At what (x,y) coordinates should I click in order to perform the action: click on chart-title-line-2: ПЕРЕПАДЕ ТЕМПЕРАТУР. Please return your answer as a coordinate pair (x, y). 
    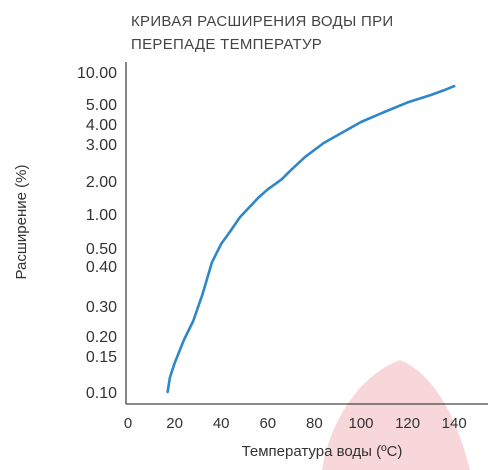
    Looking at the image, I should click on (227, 44).